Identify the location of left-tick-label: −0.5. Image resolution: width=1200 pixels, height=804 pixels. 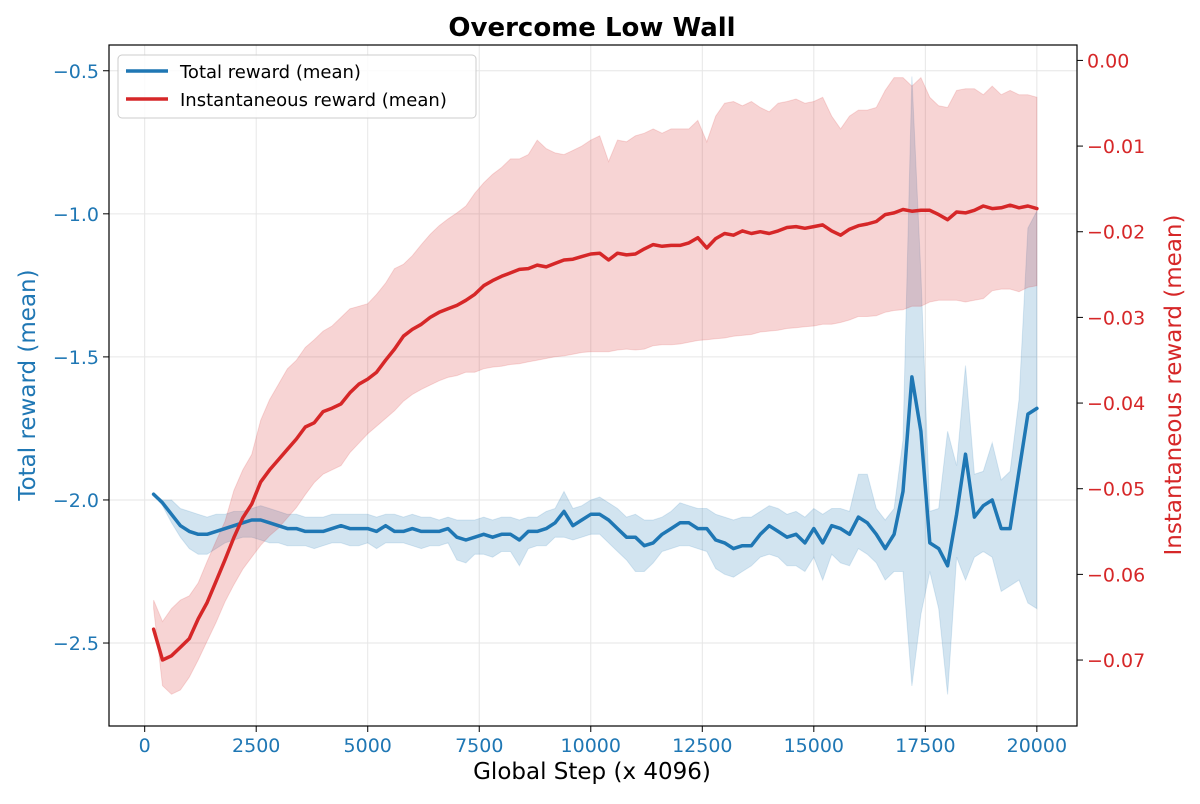
(76, 72).